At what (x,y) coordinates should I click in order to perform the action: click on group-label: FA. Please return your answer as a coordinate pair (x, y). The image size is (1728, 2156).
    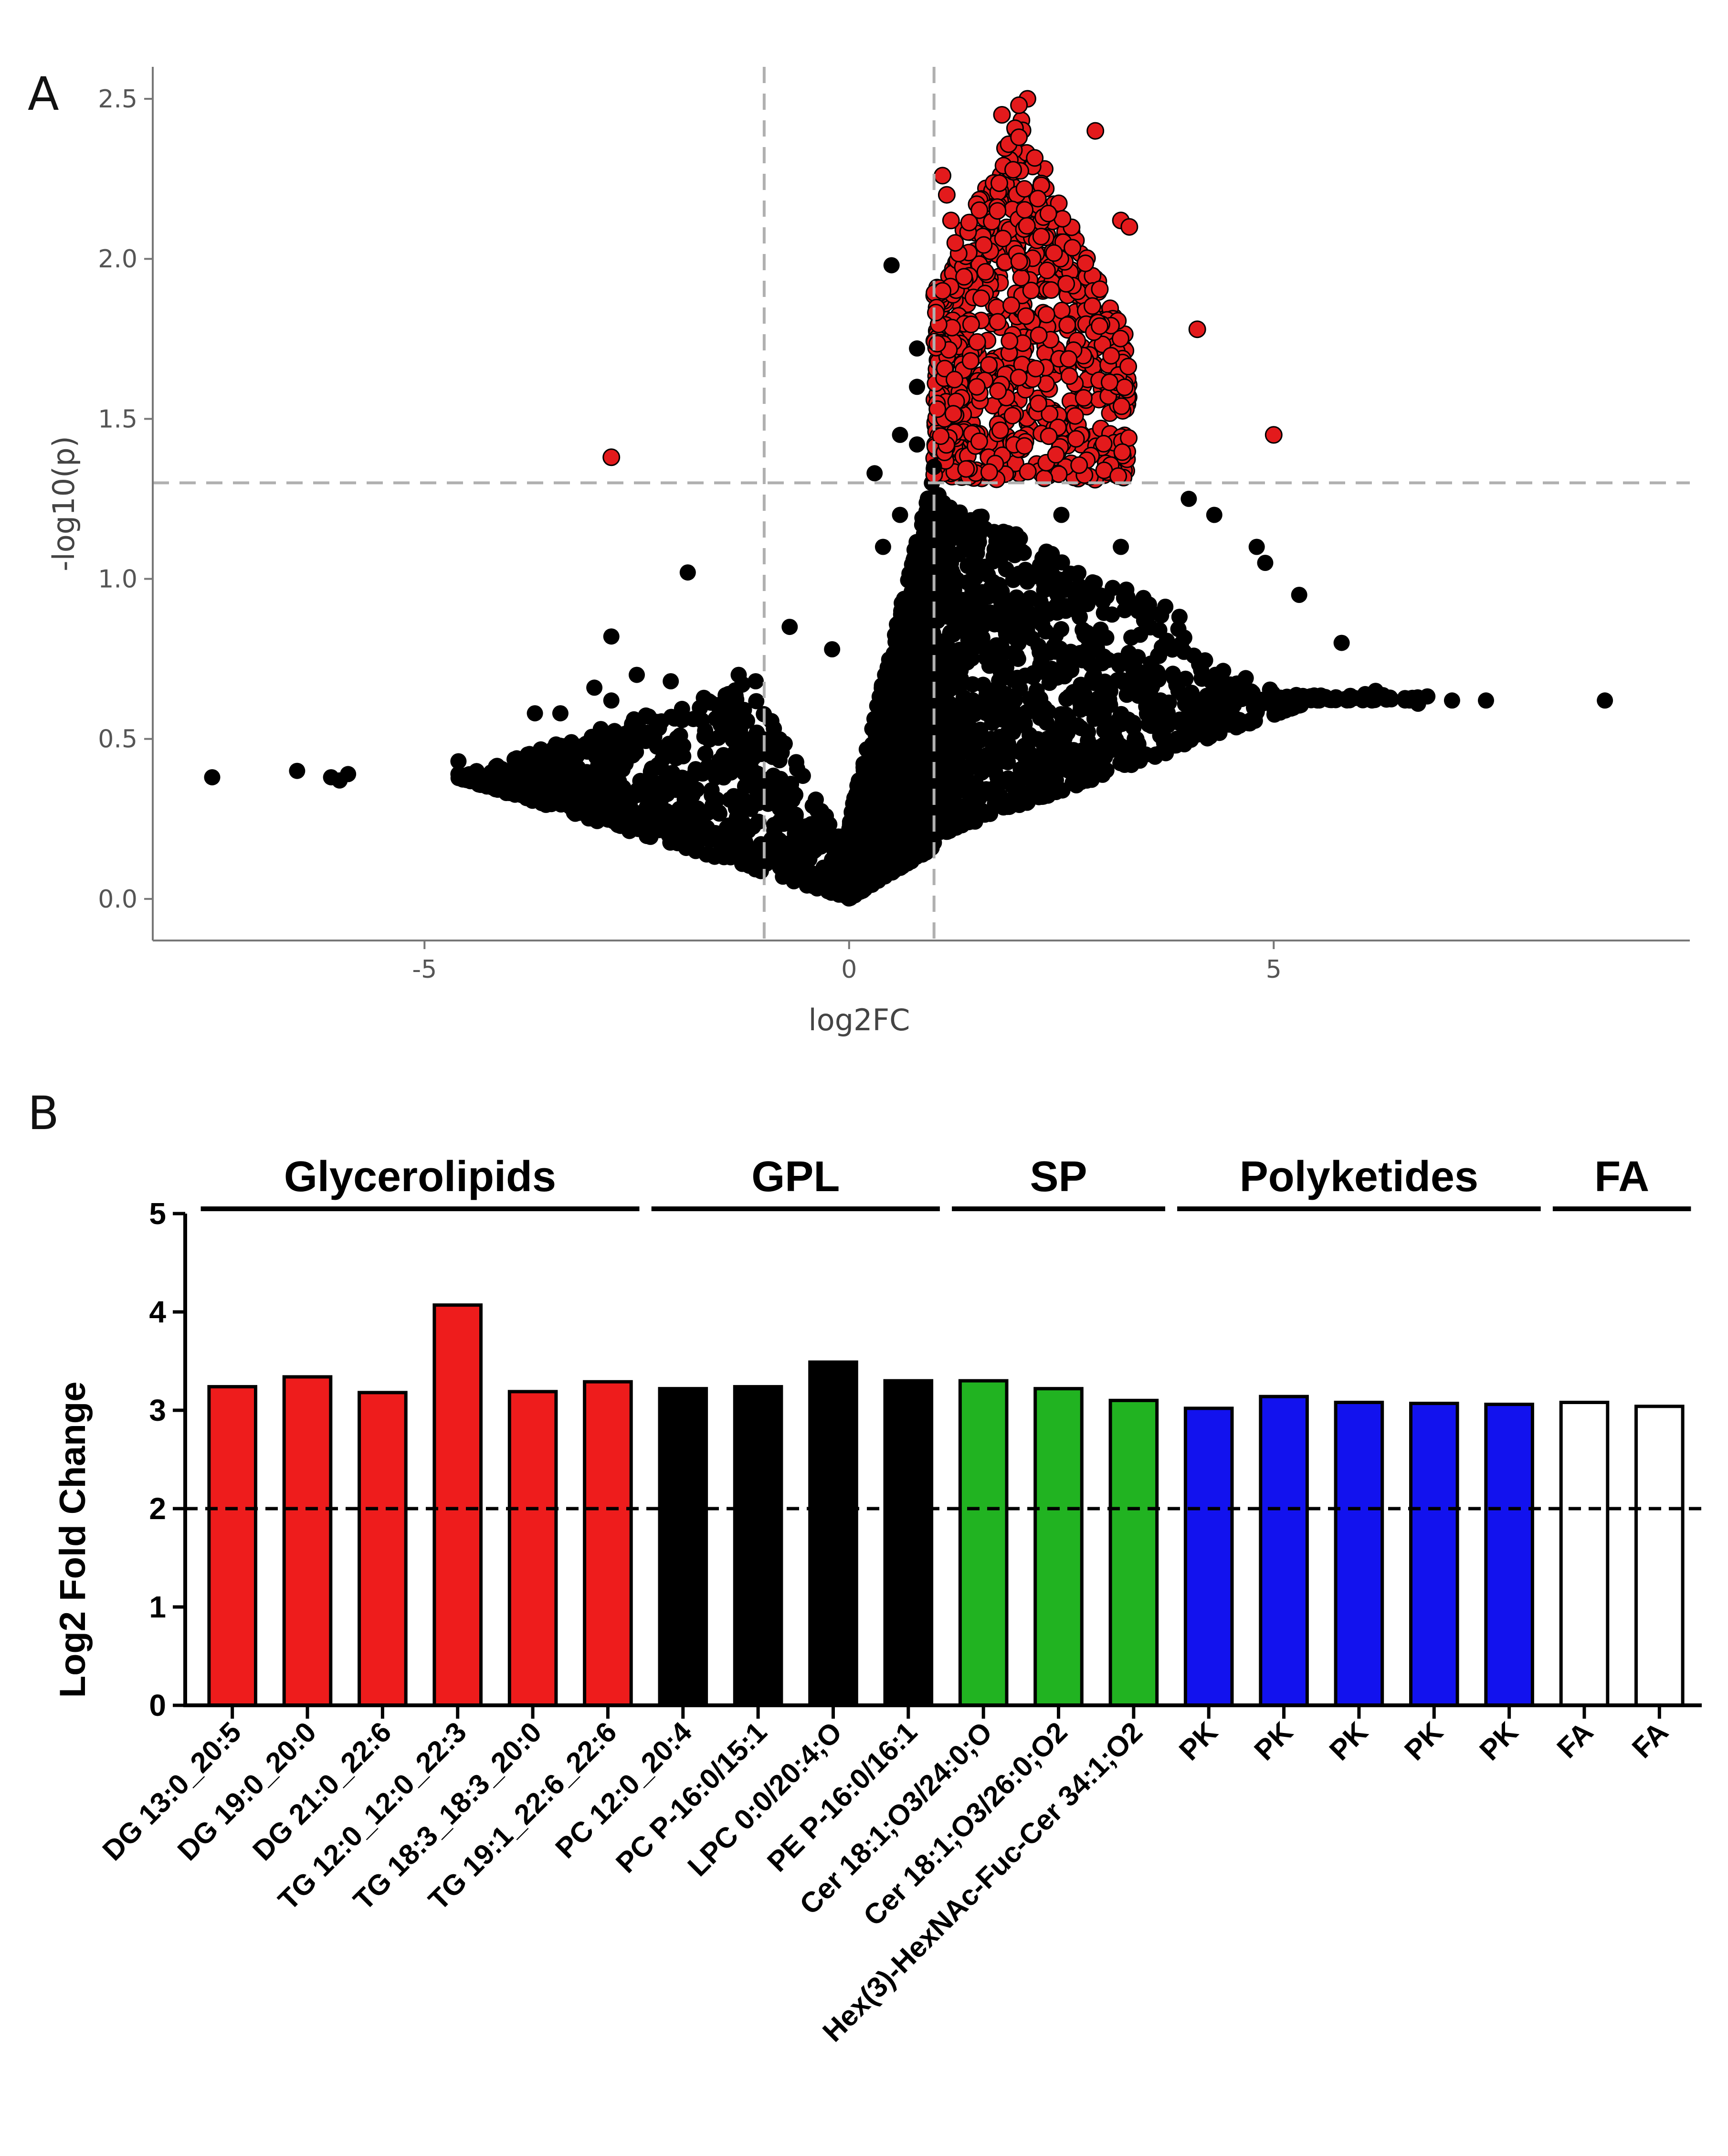
    Looking at the image, I should click on (1621, 1177).